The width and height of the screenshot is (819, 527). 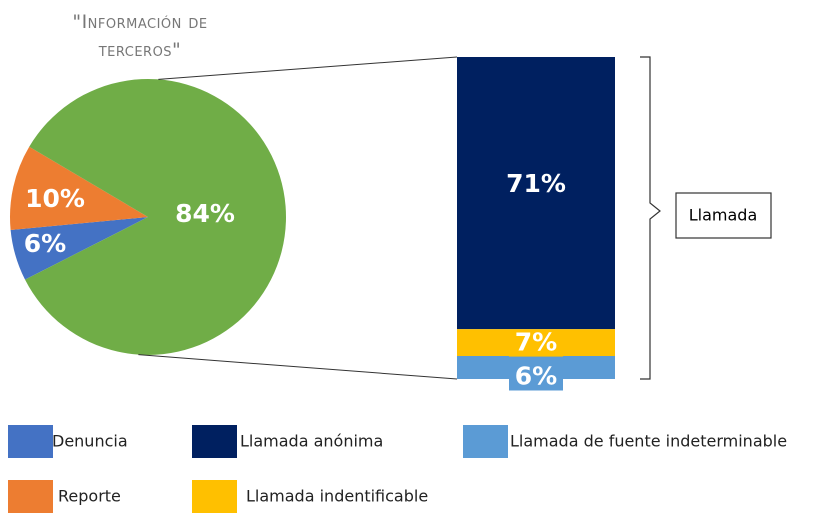 What do you see at coordinates (311, 441) in the screenshot?
I see `legend-label: Llamada anónima` at bounding box center [311, 441].